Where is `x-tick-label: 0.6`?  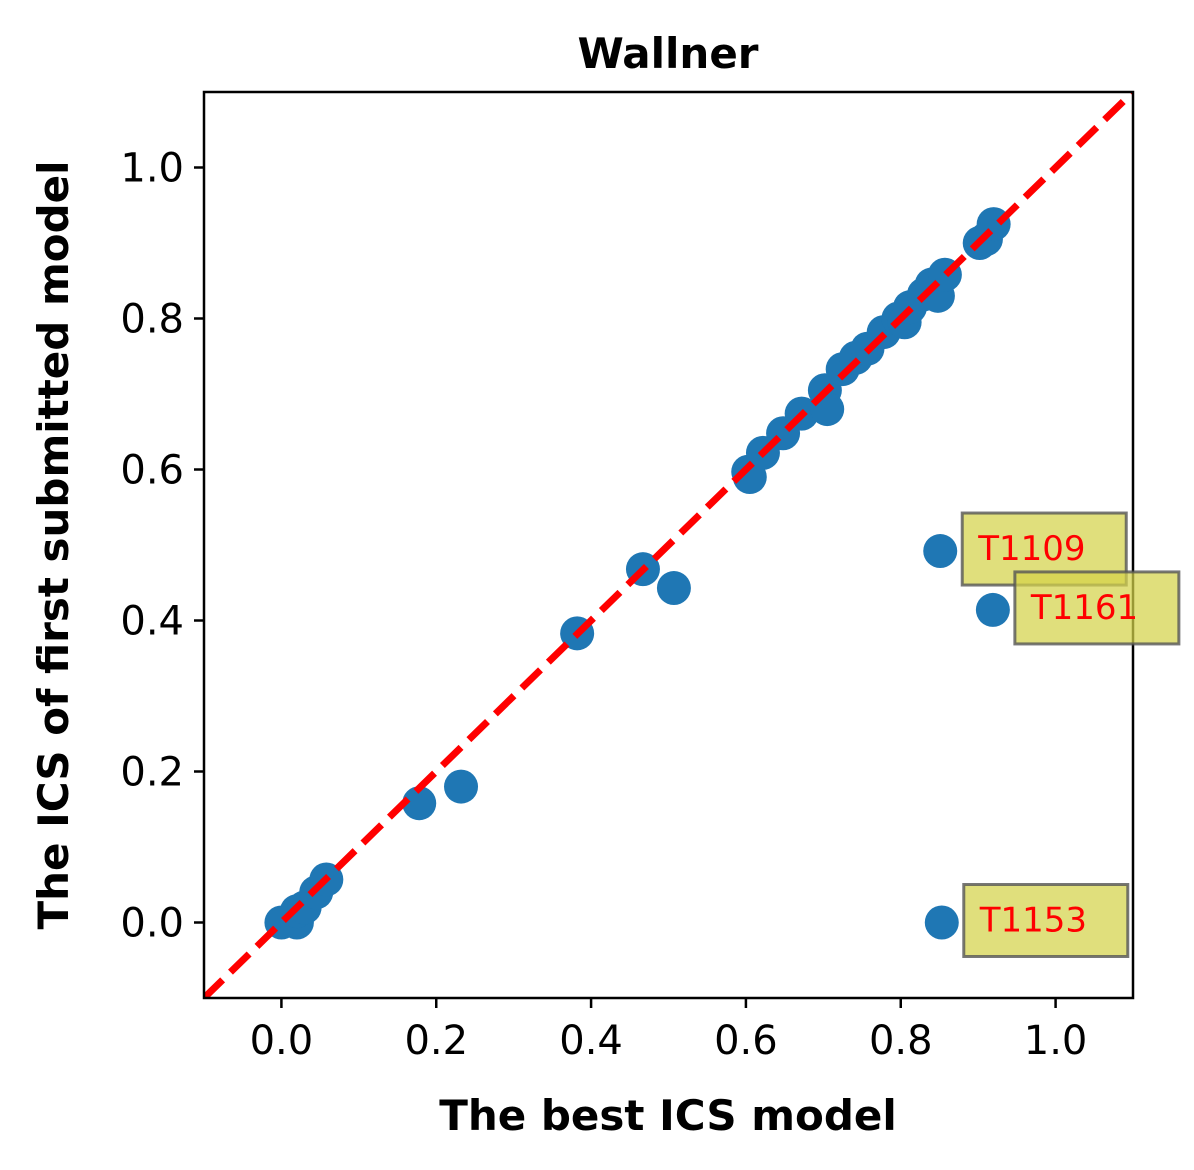
x-tick-label: 0.6 is located at coordinates (746, 1041).